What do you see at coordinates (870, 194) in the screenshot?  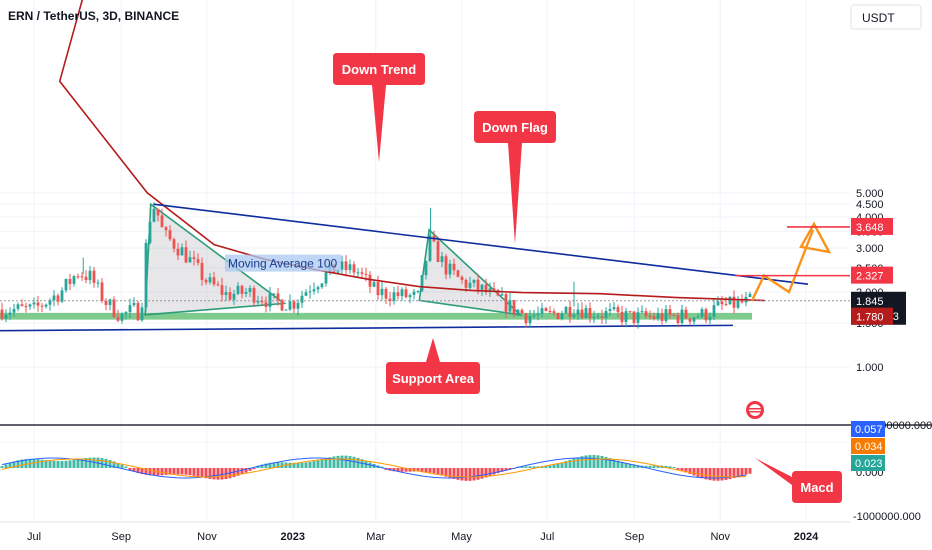 I see `price-tick: 5.000` at bounding box center [870, 194].